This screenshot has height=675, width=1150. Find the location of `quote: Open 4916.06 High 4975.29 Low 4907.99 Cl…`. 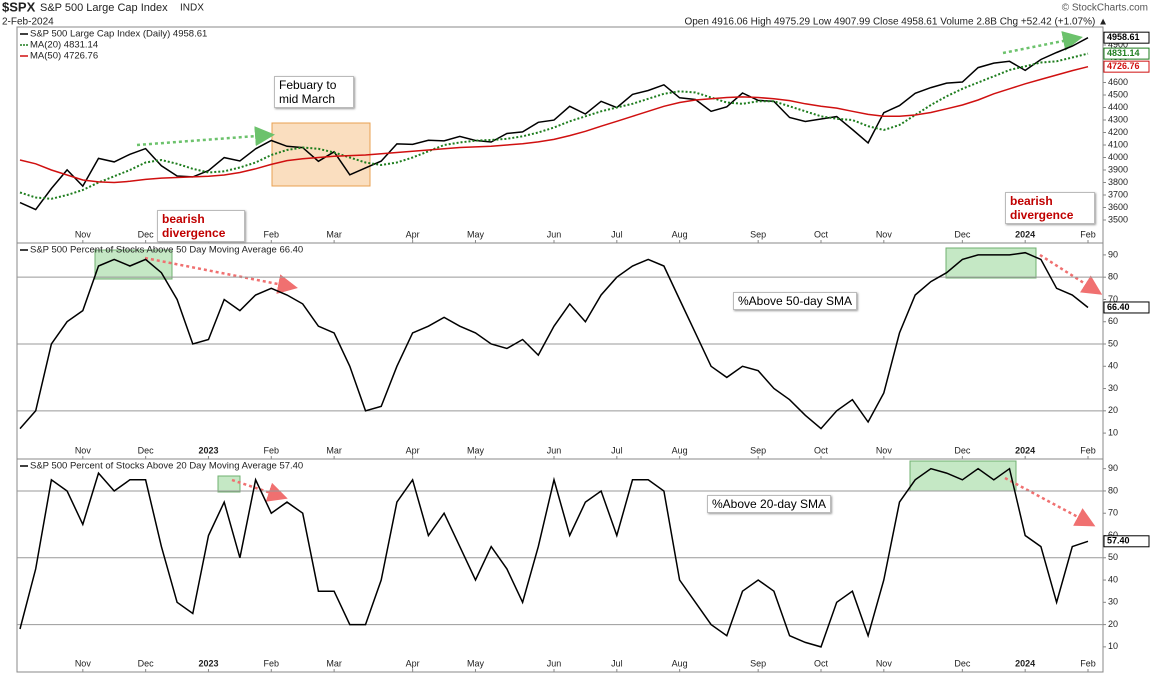

quote: Open 4916.06 High 4975.29 Low 4907.99 Cl… is located at coordinates (896, 22).